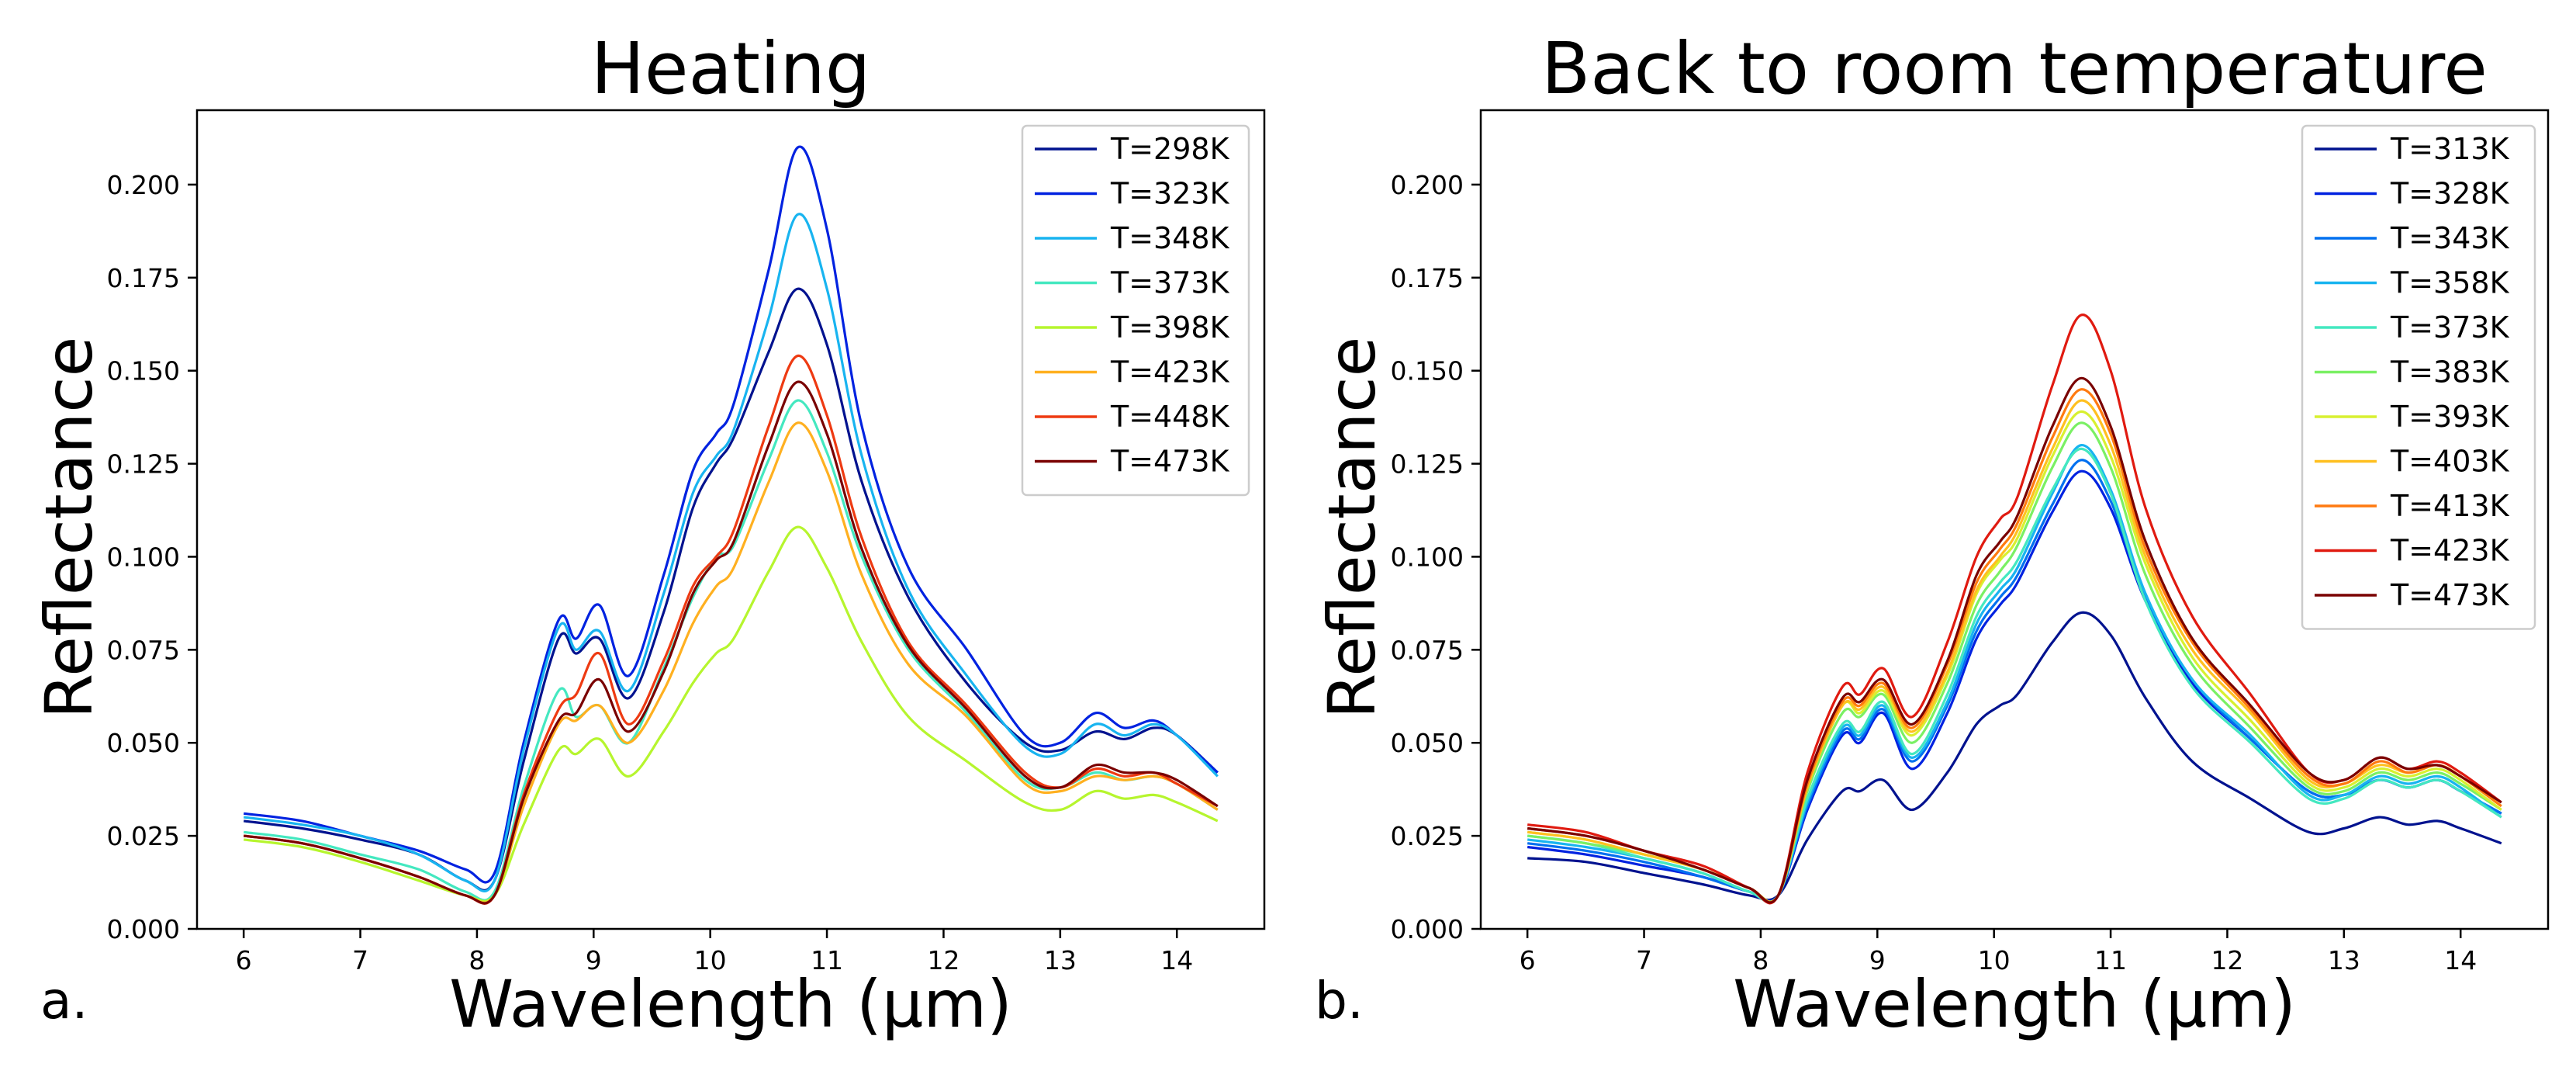 This screenshot has height=1074, width=2576. I want to click on legend-entry: T=323K, so click(1170, 194).